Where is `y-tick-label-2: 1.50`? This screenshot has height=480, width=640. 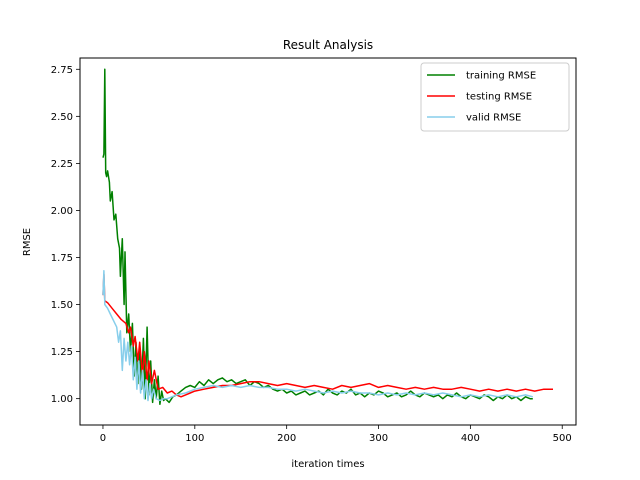 y-tick-label-2: 1.50 is located at coordinates (62, 305).